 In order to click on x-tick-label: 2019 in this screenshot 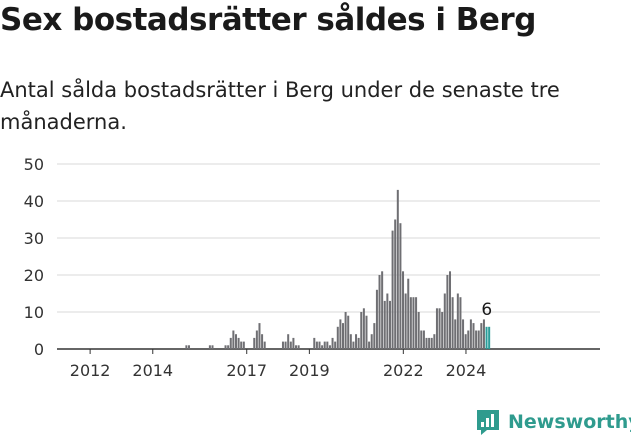, I will do `click(309, 370)`.